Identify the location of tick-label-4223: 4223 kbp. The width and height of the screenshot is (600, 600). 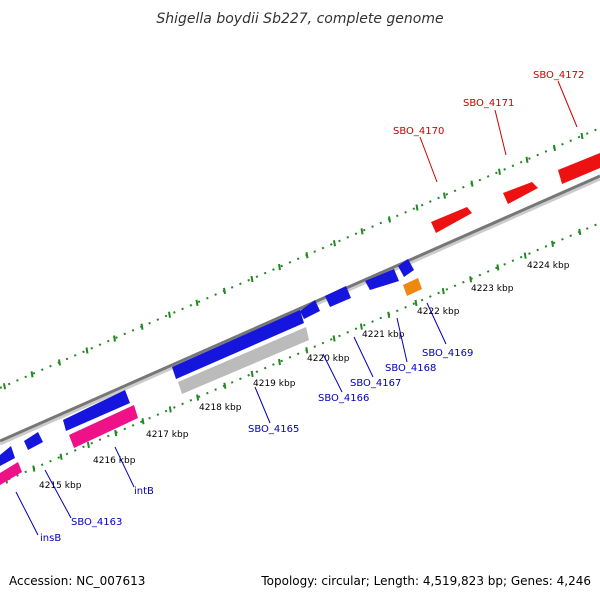
(492, 289).